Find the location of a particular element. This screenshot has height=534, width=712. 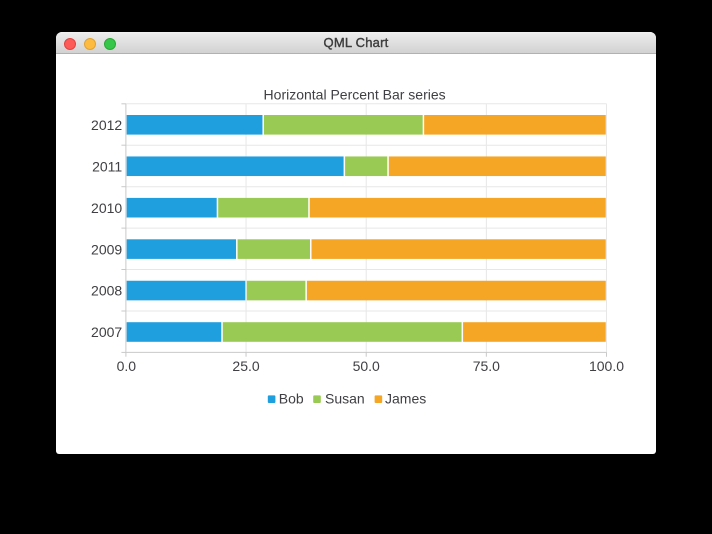

svg-text: 2011 is located at coordinates (107, 166).